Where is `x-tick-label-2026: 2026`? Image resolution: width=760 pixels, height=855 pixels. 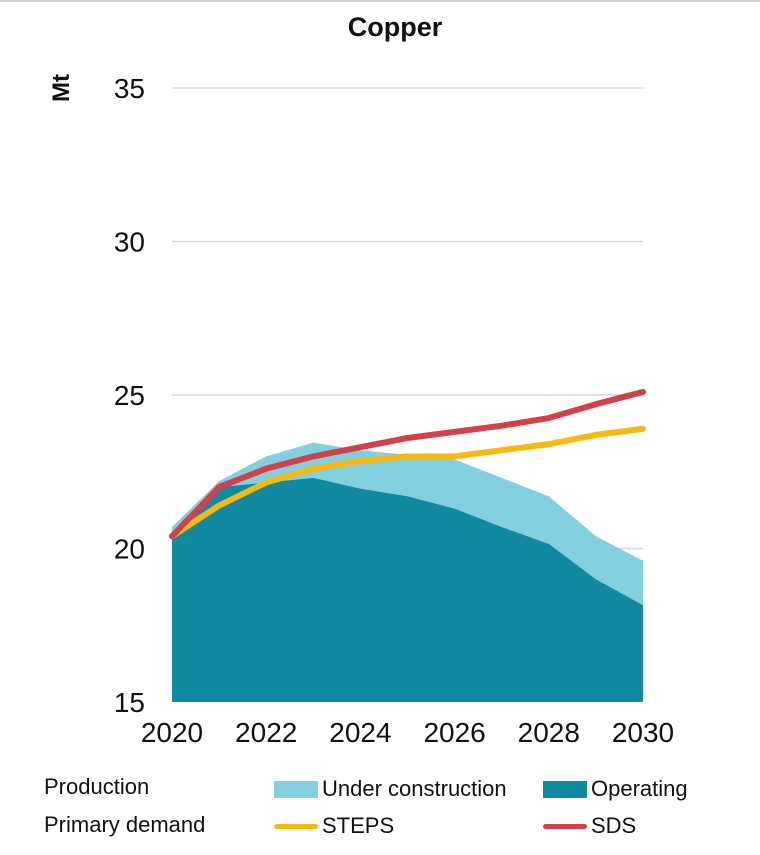 x-tick-label-2026: 2026 is located at coordinates (454, 732).